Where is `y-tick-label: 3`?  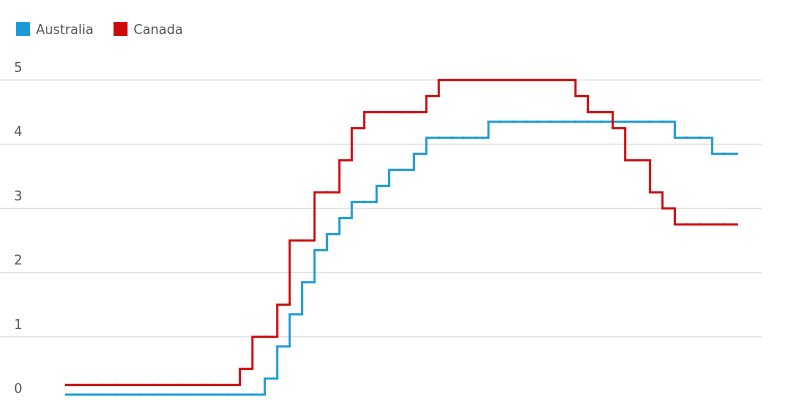 y-tick-label: 3 is located at coordinates (18, 196).